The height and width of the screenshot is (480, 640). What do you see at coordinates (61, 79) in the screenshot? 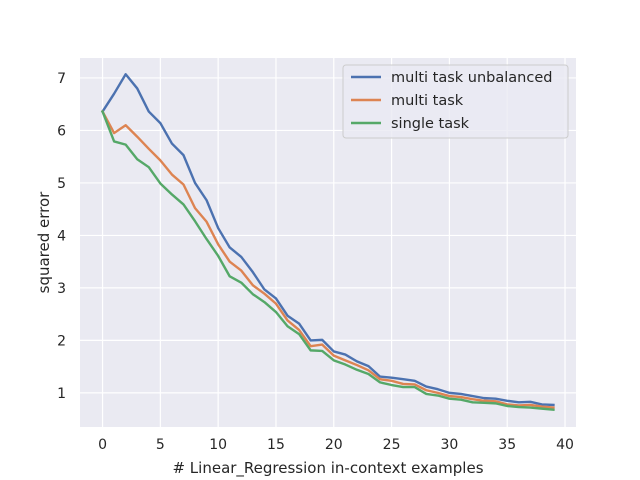
I see `y-tick-label: 7` at bounding box center [61, 79].